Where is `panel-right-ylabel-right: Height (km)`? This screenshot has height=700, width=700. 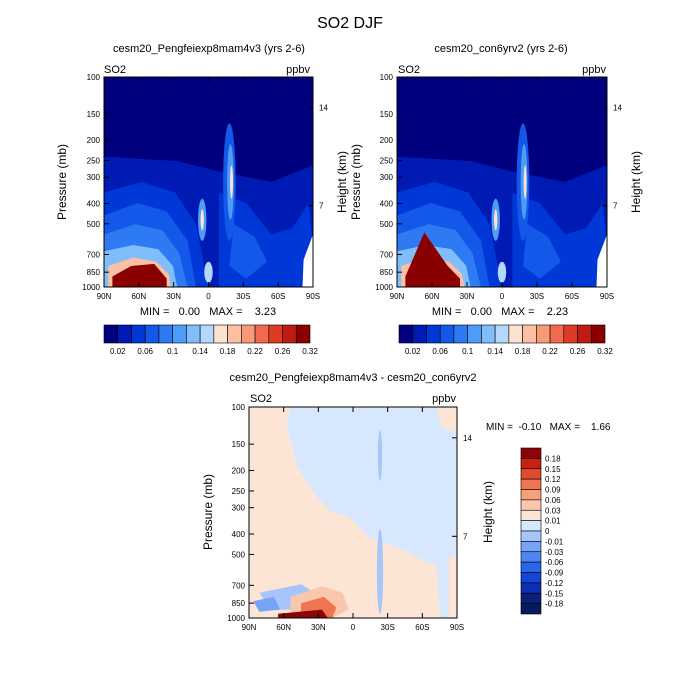
panel-right-ylabel-right: Height (km) is located at coordinates (636, 182).